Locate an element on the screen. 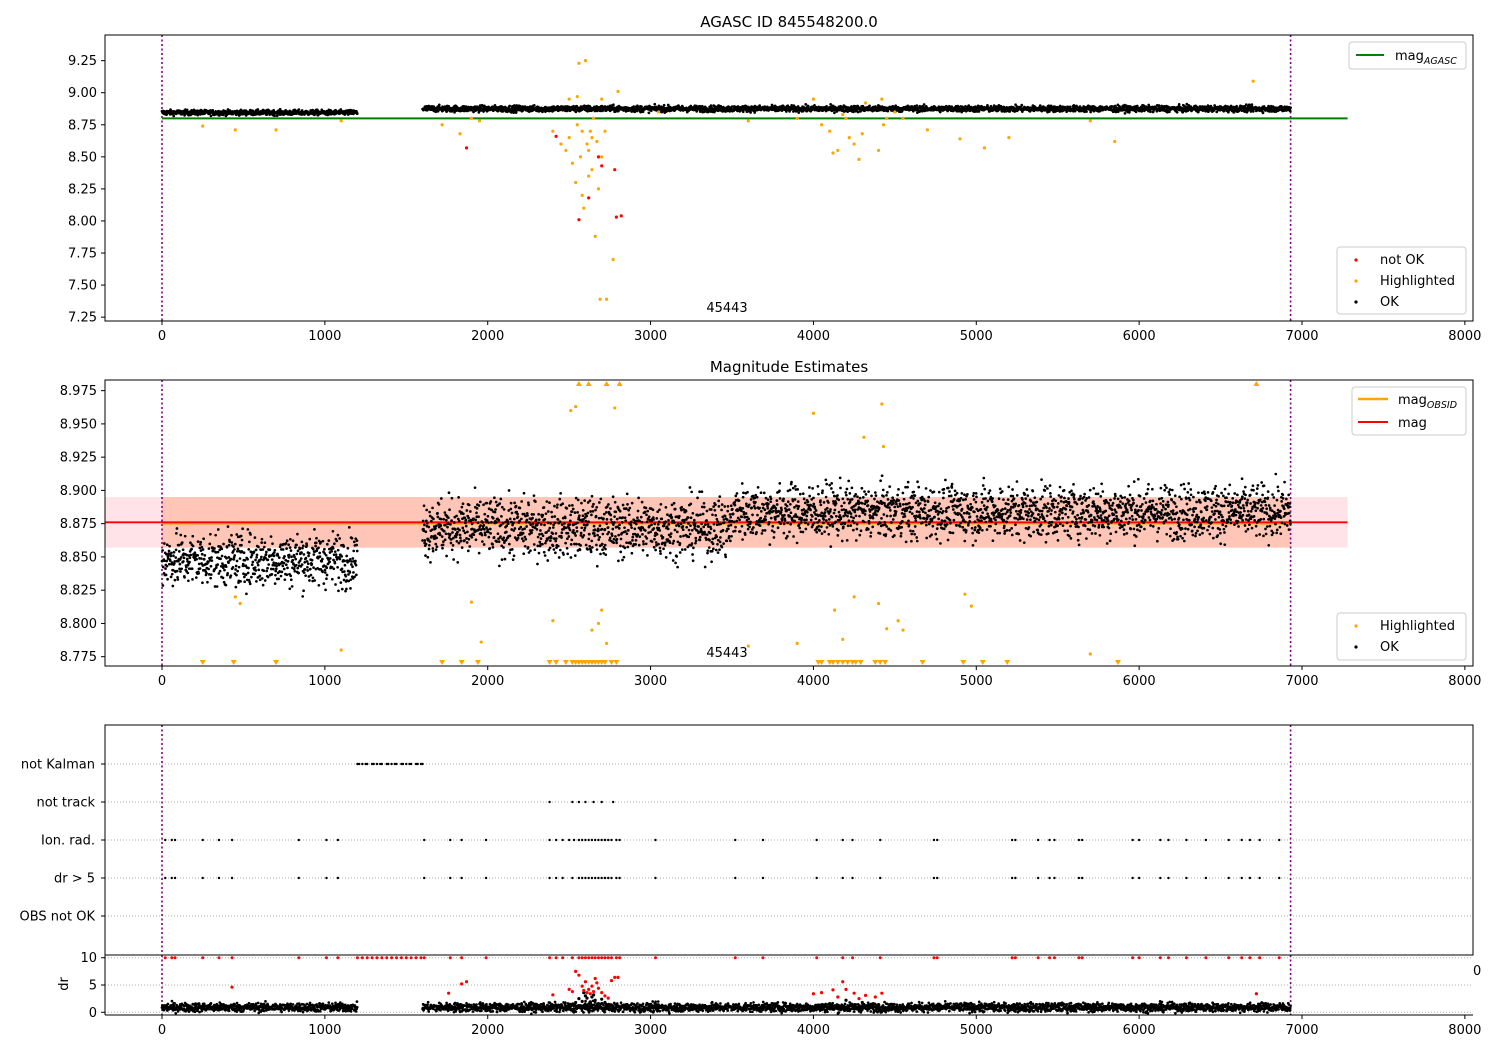  x-tick-label: 5000 is located at coordinates (976, 336).